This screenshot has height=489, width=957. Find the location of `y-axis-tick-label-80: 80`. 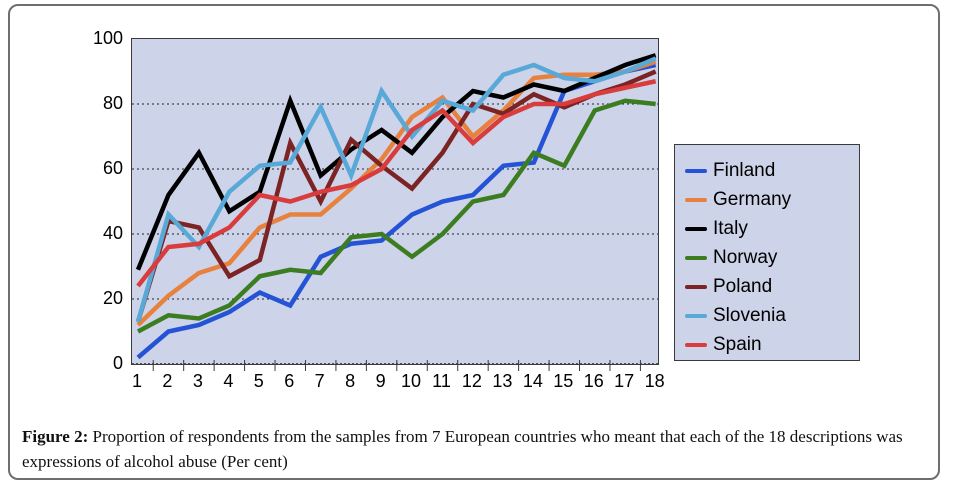

y-axis-tick-label-80: 80 is located at coordinates (112, 103).